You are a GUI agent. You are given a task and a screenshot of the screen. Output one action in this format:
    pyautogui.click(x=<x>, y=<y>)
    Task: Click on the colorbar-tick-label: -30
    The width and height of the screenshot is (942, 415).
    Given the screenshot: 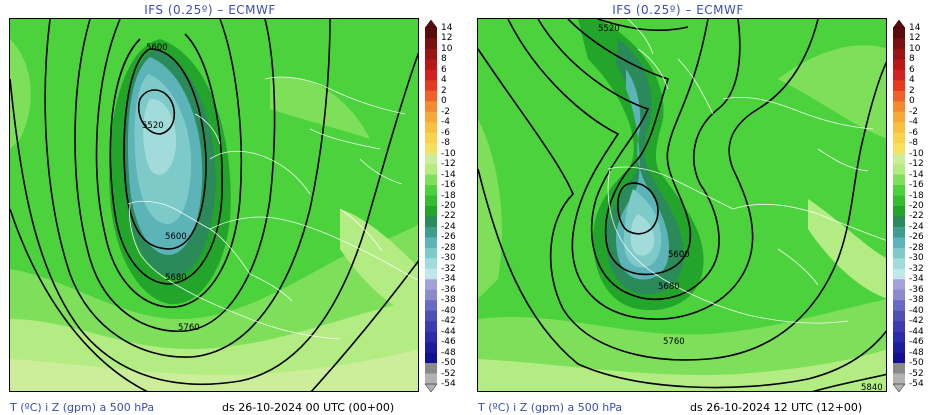 What is the action you would take?
    pyautogui.click(x=448, y=258)
    